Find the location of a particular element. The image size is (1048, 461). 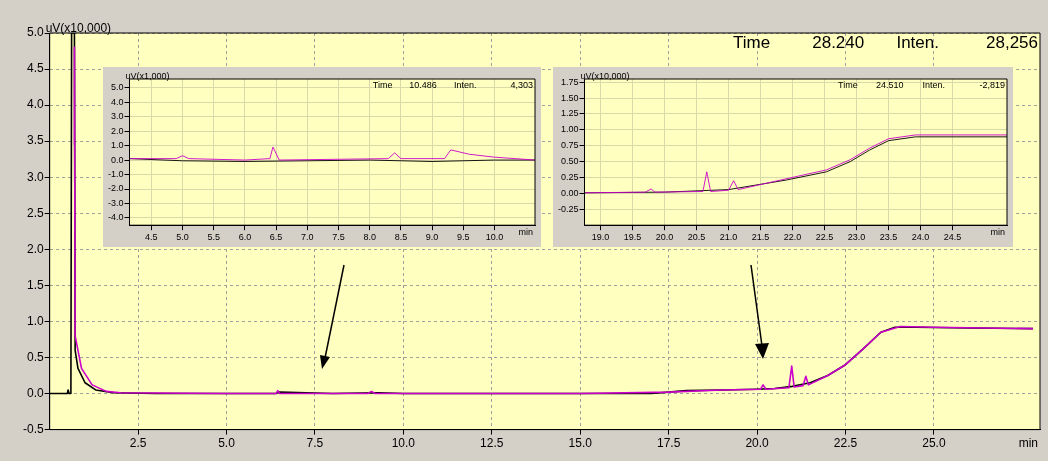

x-tick-label: 5.5 is located at coordinates (213, 237).